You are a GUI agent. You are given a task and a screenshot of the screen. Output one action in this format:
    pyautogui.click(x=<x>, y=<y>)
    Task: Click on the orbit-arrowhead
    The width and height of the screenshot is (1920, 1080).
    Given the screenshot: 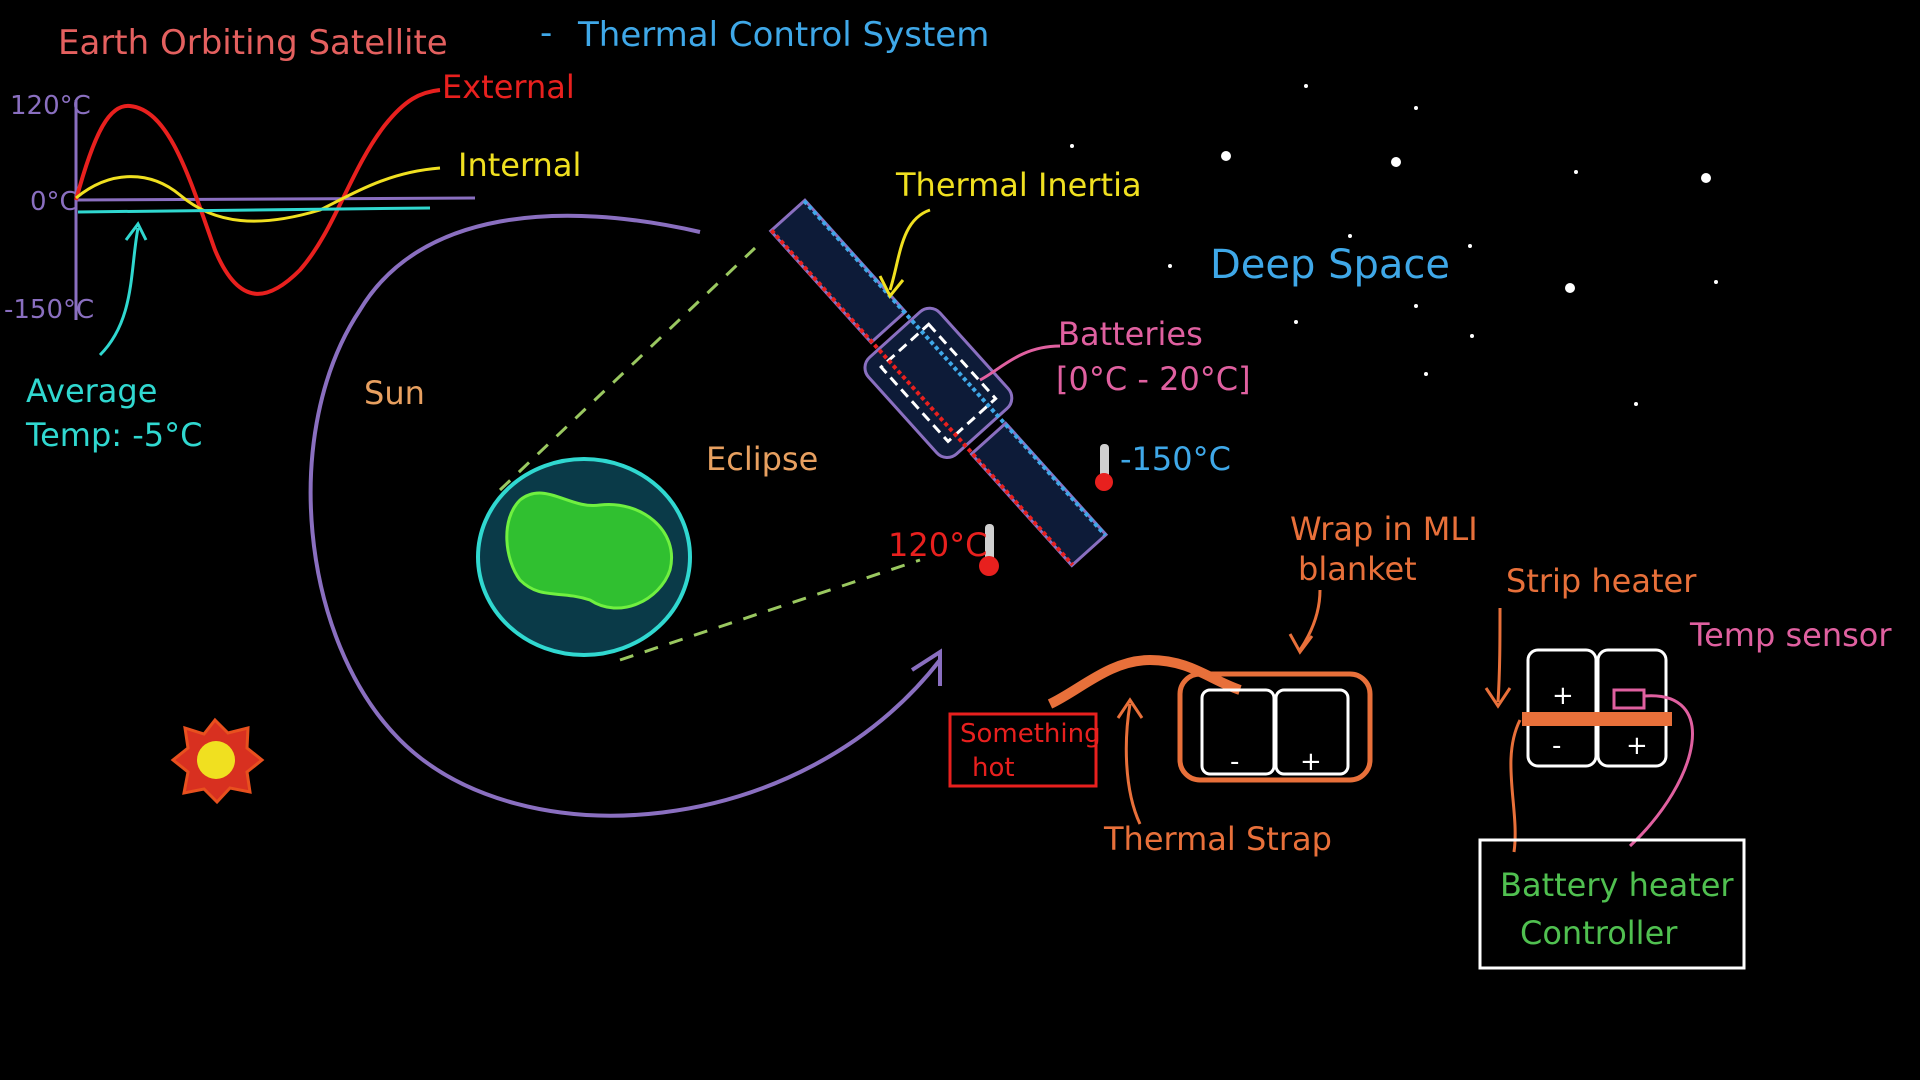 What is the action you would take?
    pyautogui.click(x=926, y=667)
    